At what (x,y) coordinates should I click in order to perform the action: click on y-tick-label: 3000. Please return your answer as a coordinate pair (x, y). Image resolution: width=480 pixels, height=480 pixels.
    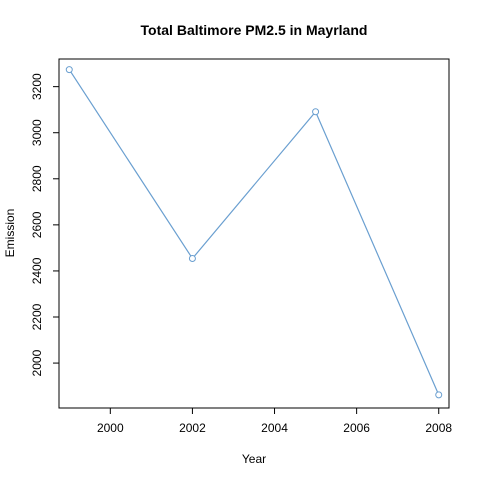
    Looking at the image, I should click on (37, 132).